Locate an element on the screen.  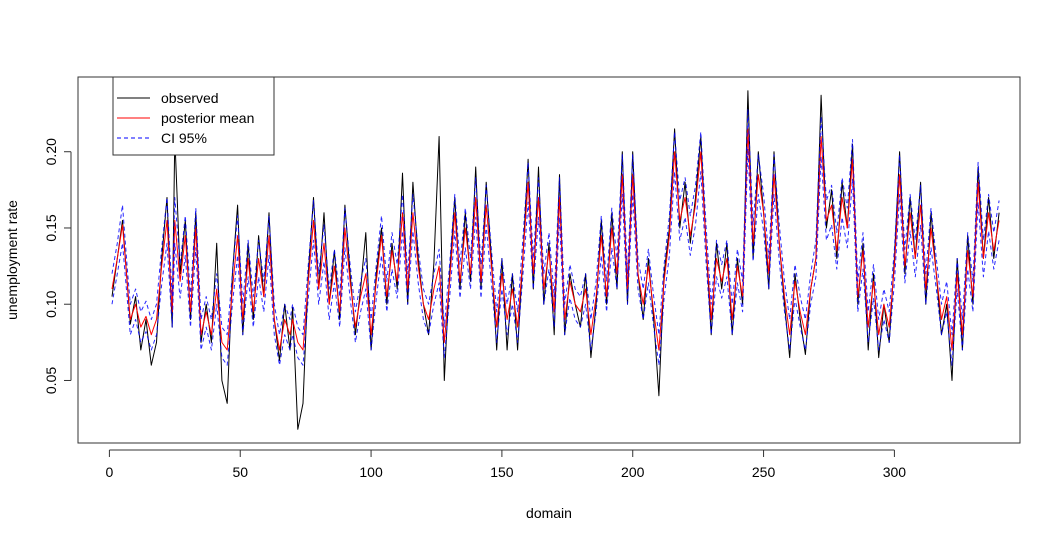
legend: observed posterior mean CI 95% is located at coordinates (193, 116).